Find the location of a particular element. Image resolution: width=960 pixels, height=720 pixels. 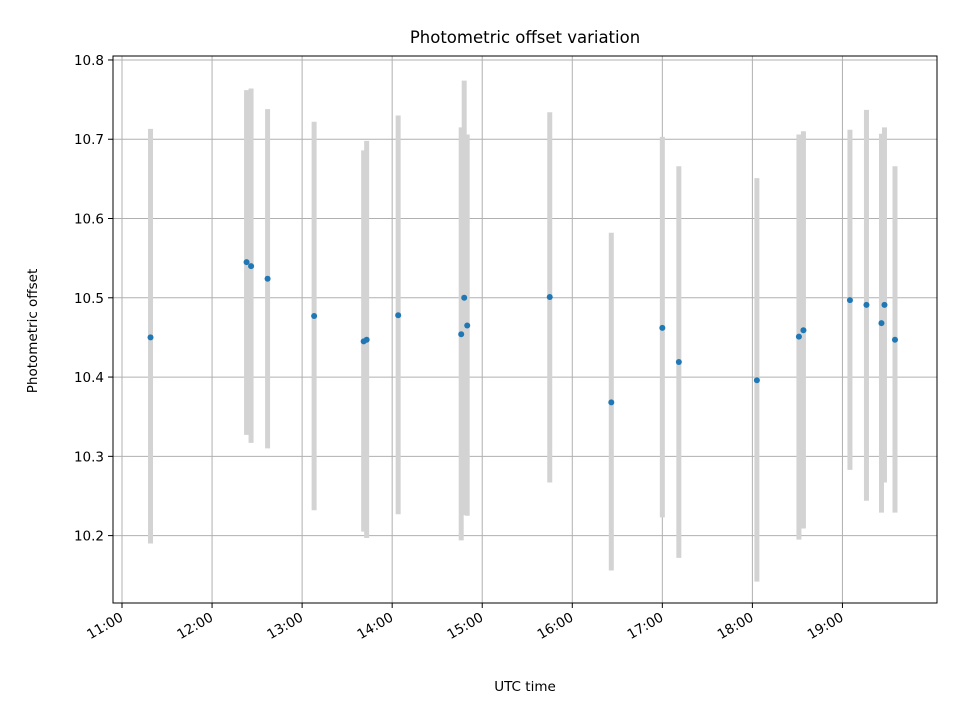

y-tick-label: 10.5 is located at coordinates (89, 299).